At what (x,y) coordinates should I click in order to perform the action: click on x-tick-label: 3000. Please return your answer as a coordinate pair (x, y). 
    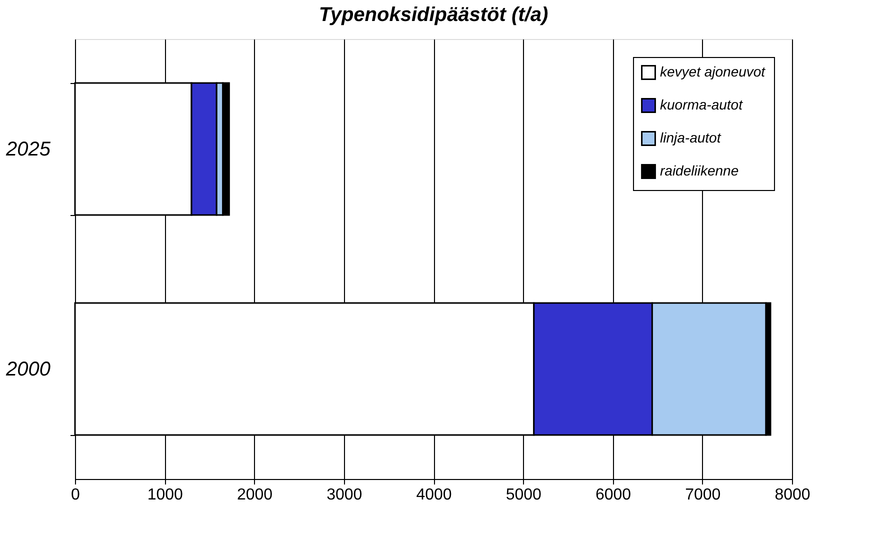
    Looking at the image, I should click on (344, 495).